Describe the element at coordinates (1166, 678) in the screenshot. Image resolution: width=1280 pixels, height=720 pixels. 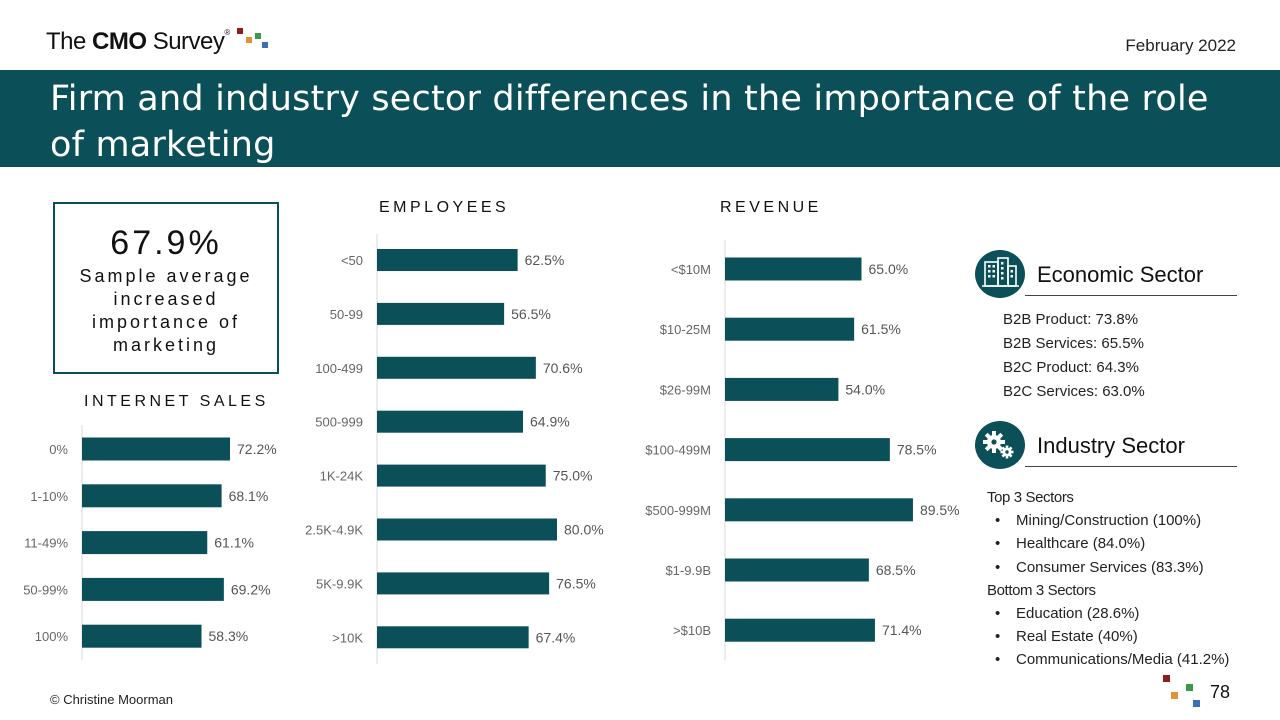
I see `footer-square-red` at that location.